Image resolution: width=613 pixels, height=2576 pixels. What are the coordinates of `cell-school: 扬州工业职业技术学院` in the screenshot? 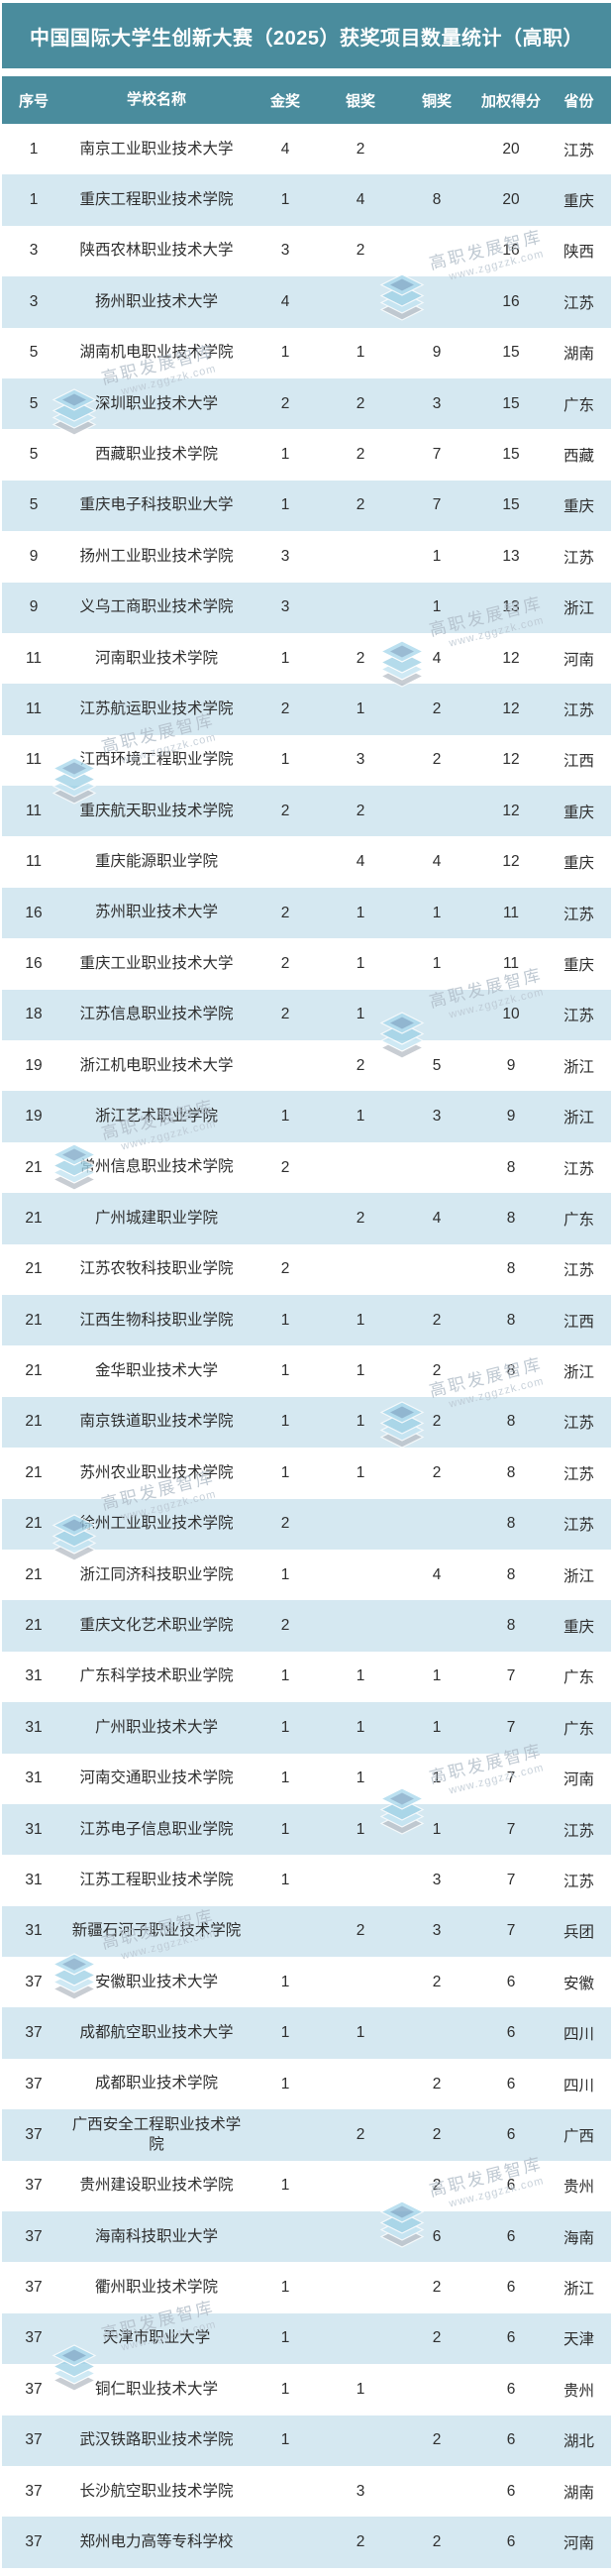 It's located at (156, 556).